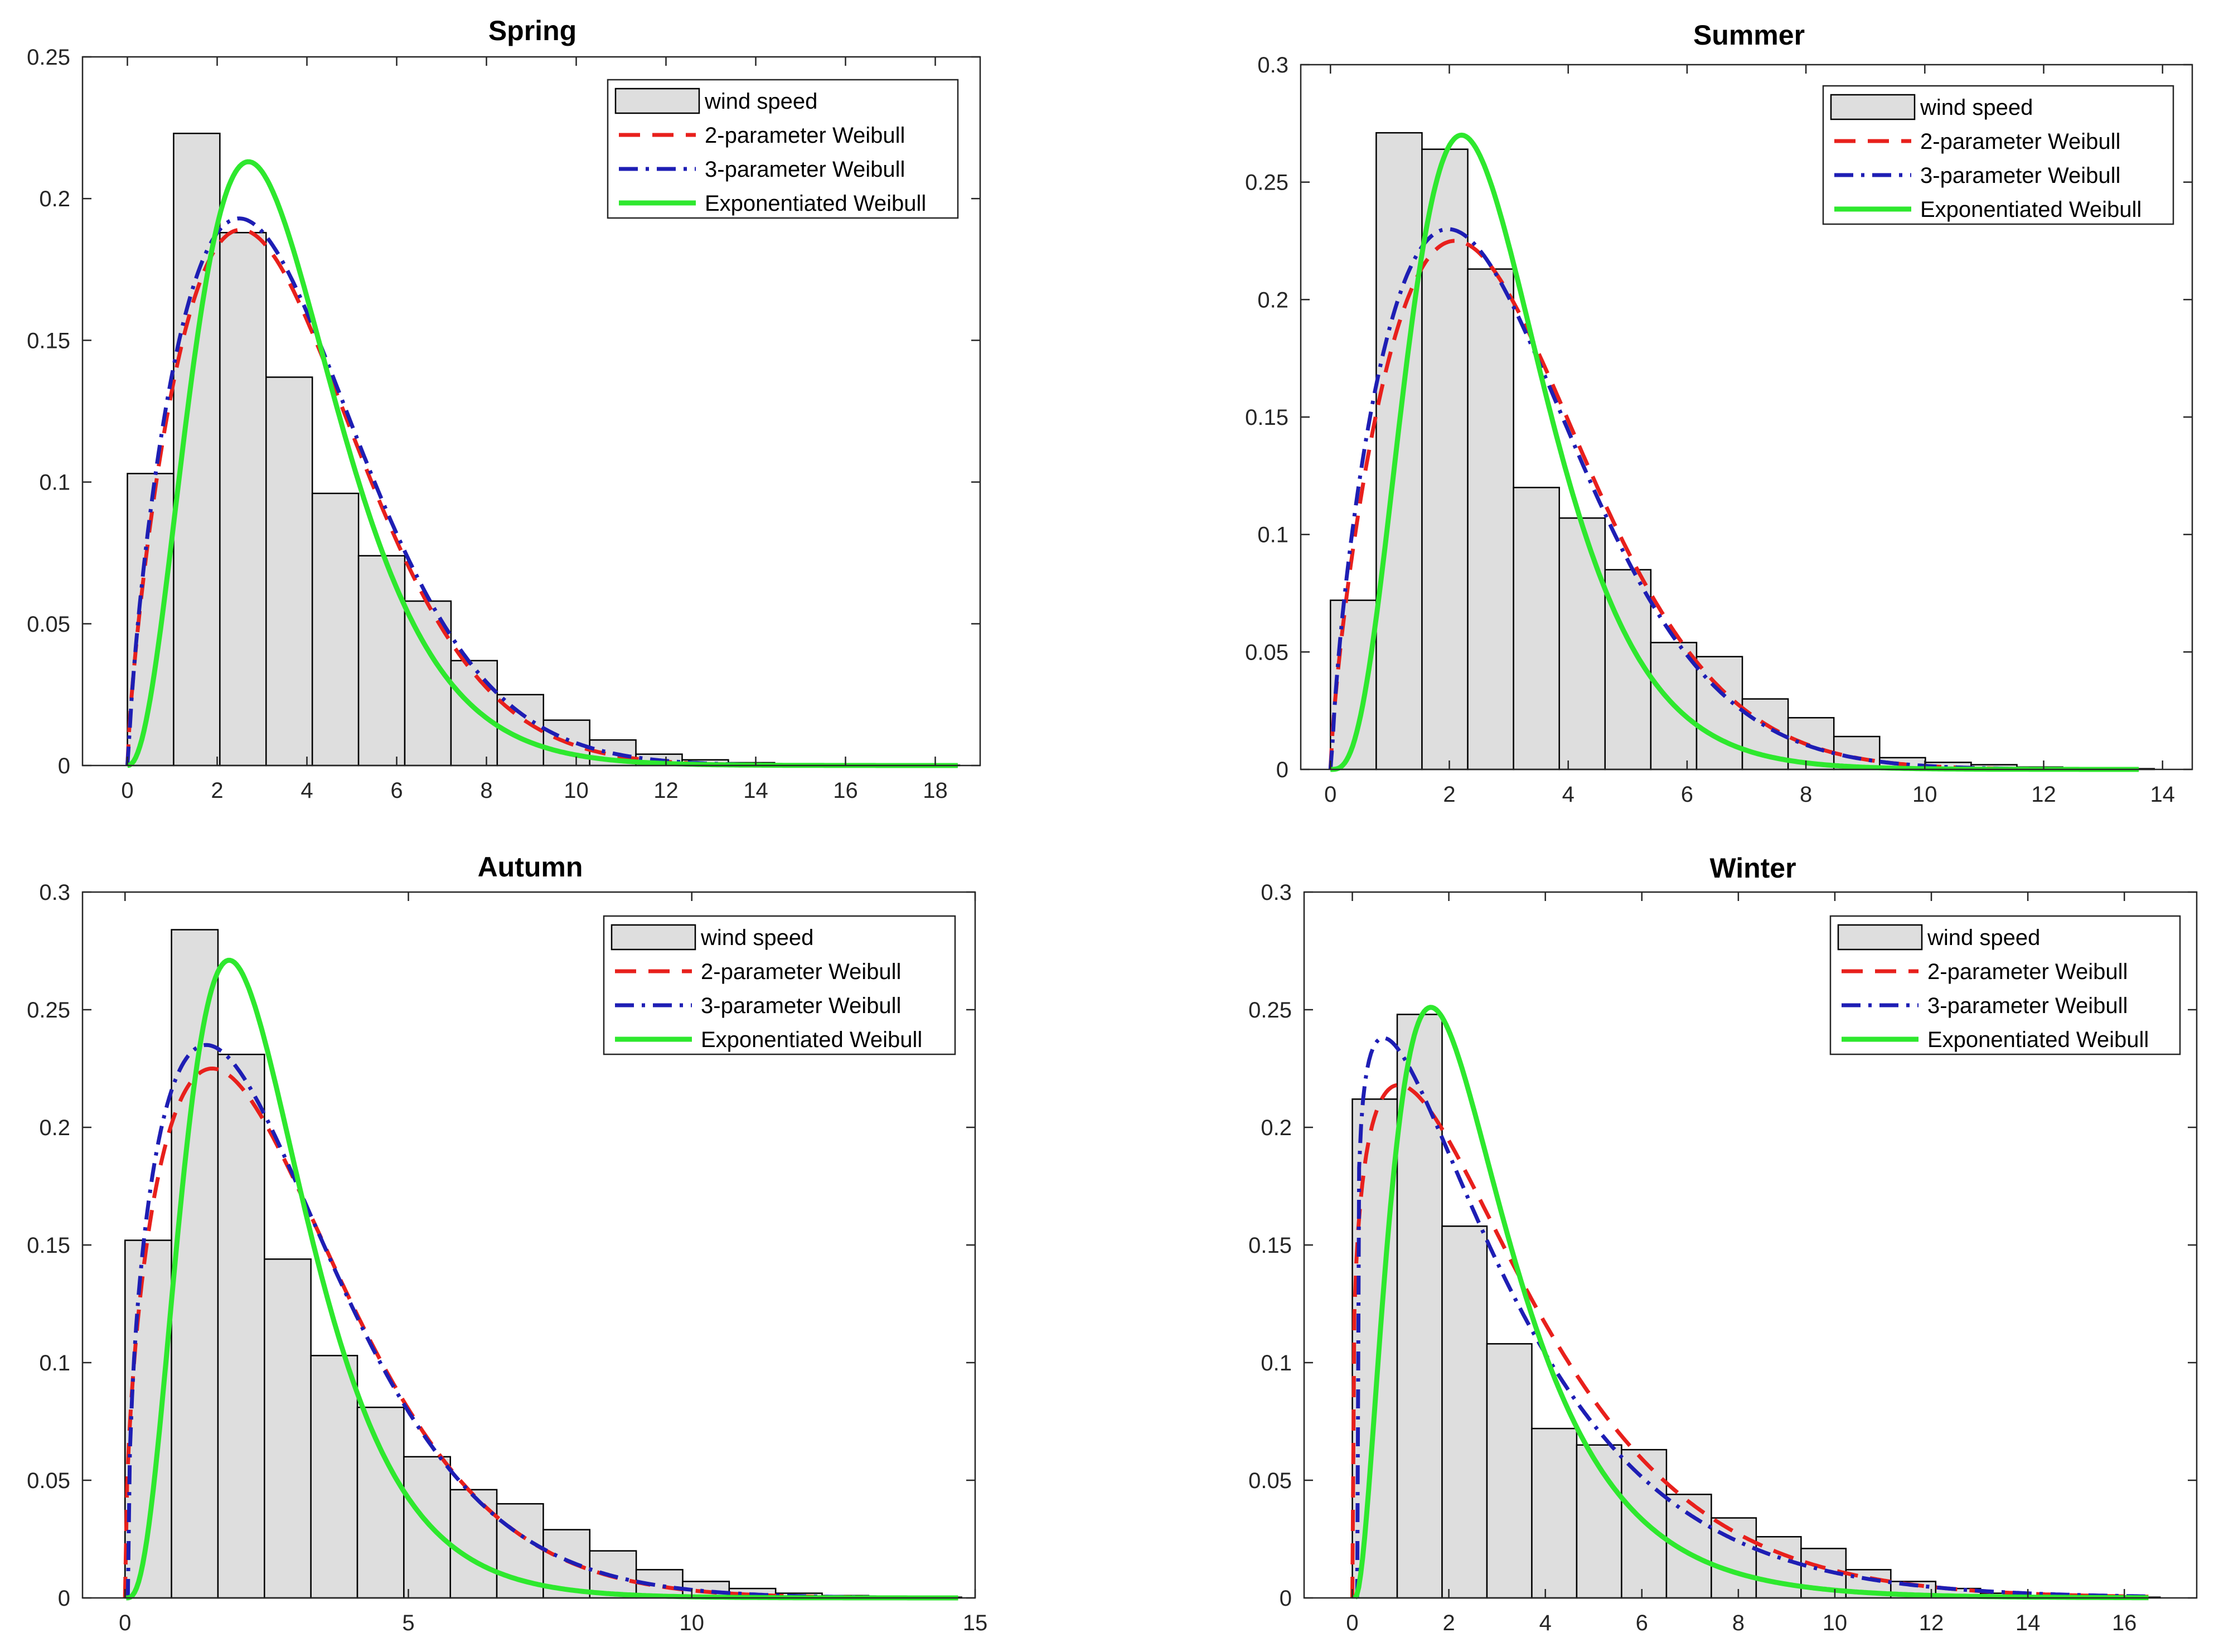  Describe the element at coordinates (531, 867) in the screenshot. I see `subplot-title: Autumn` at that location.